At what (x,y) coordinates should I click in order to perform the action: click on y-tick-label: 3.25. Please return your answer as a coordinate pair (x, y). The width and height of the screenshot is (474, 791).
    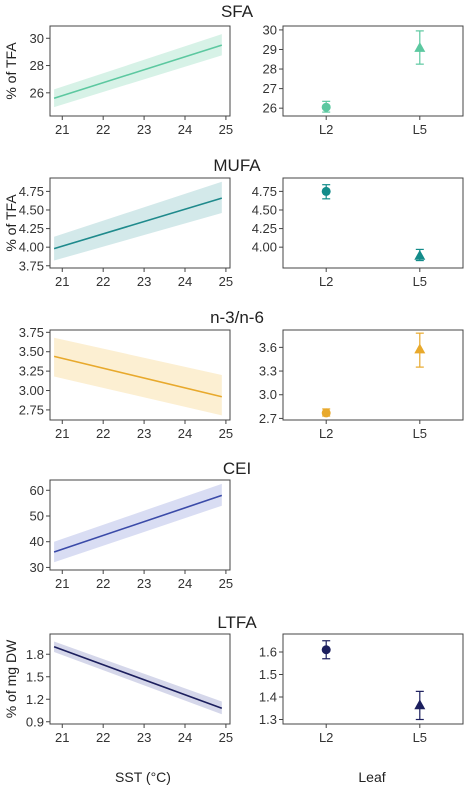
    Looking at the image, I should click on (31, 371).